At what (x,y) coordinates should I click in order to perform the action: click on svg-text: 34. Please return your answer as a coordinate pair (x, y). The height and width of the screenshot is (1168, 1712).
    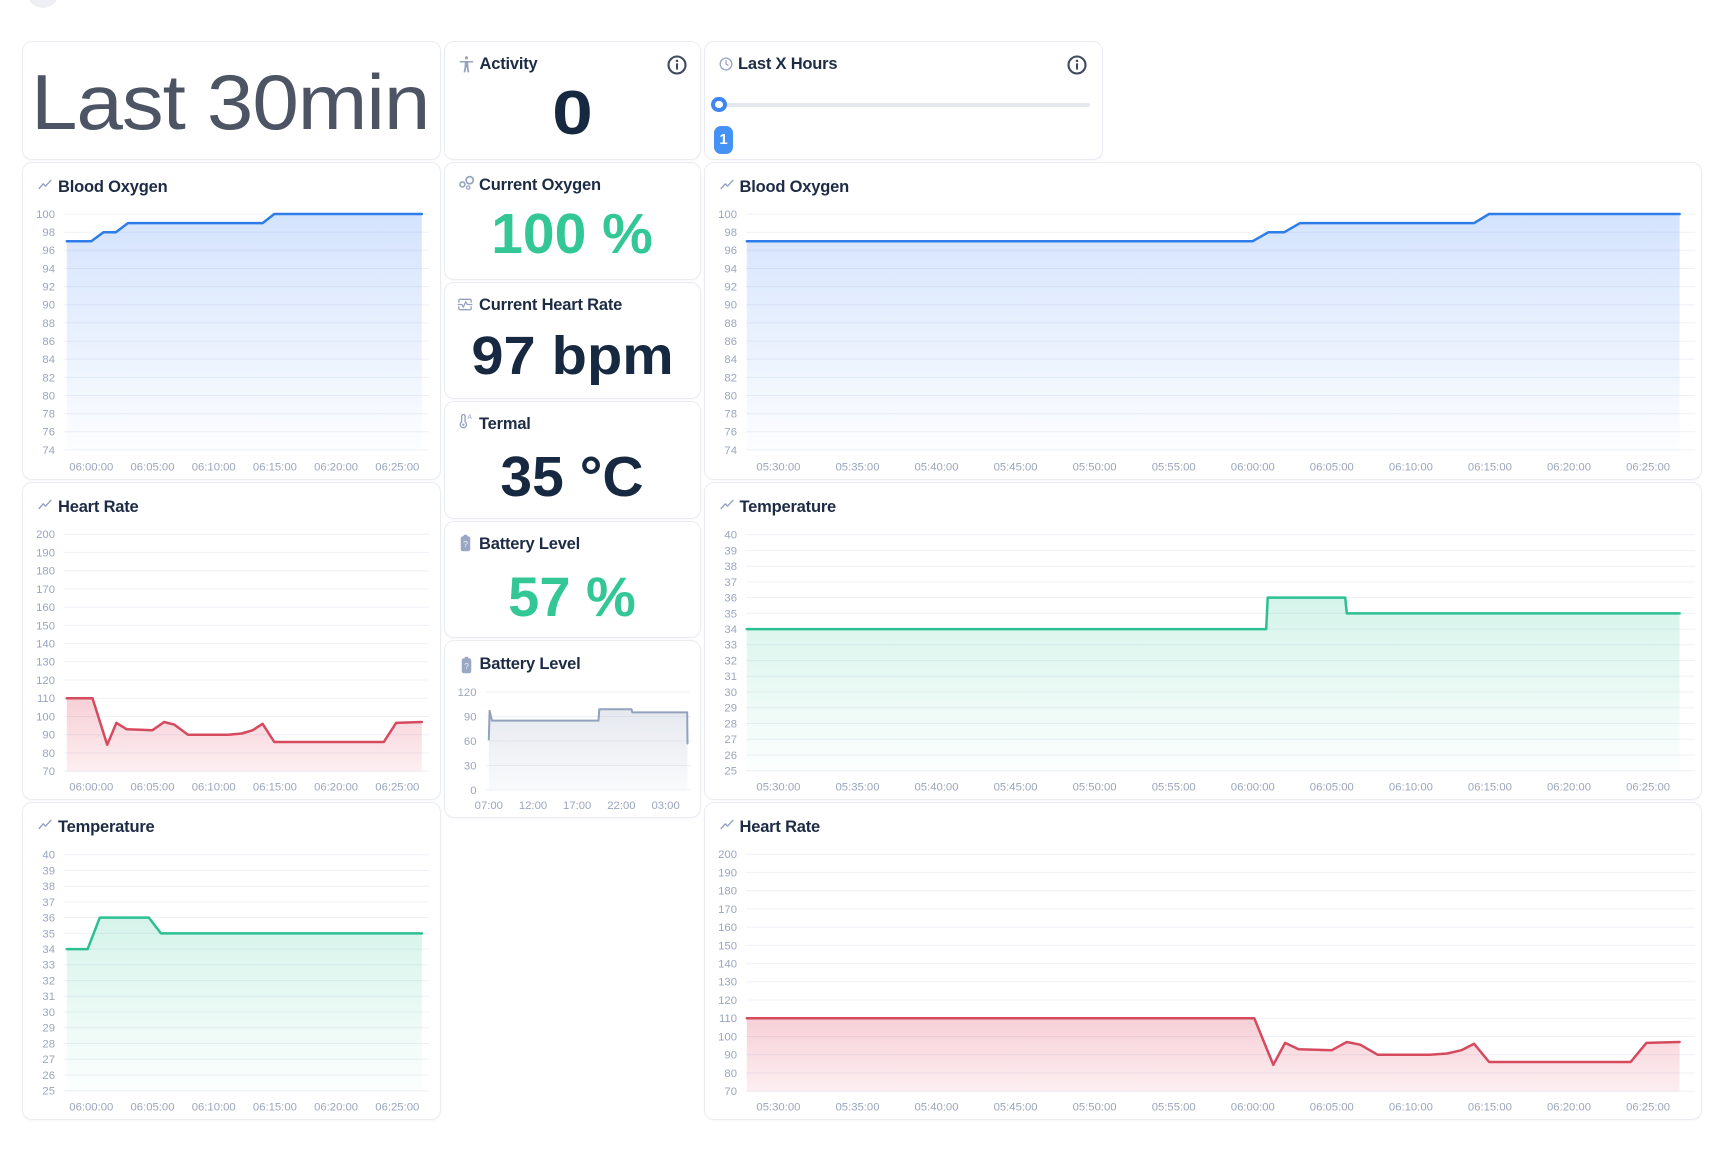
    Looking at the image, I should click on (730, 630).